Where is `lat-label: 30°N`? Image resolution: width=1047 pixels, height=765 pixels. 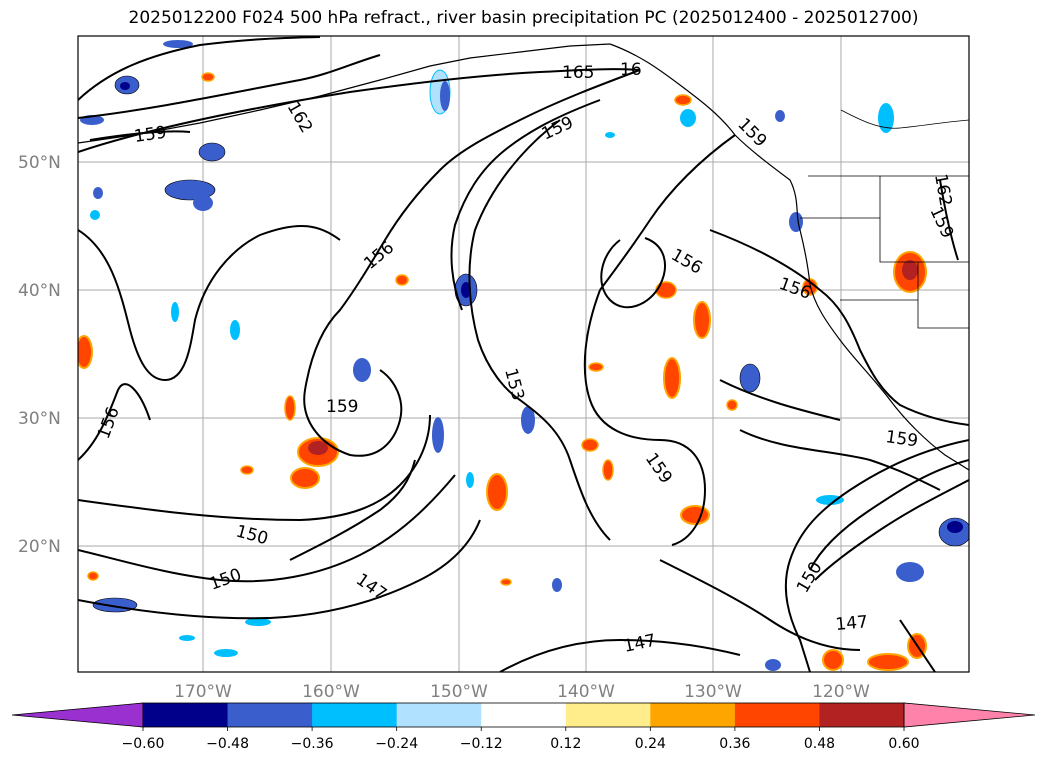
lat-label: 30°N is located at coordinates (39, 419).